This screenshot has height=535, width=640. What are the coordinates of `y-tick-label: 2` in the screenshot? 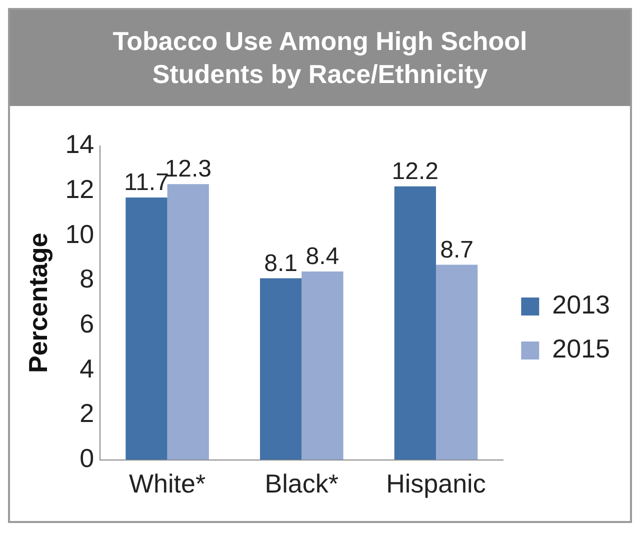 It's located at (87, 413).